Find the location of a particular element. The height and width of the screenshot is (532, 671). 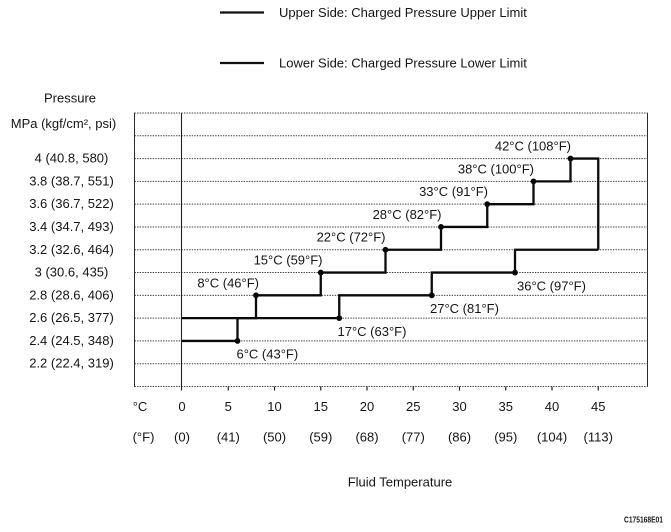

svg-text: (113) is located at coordinates (598, 437).